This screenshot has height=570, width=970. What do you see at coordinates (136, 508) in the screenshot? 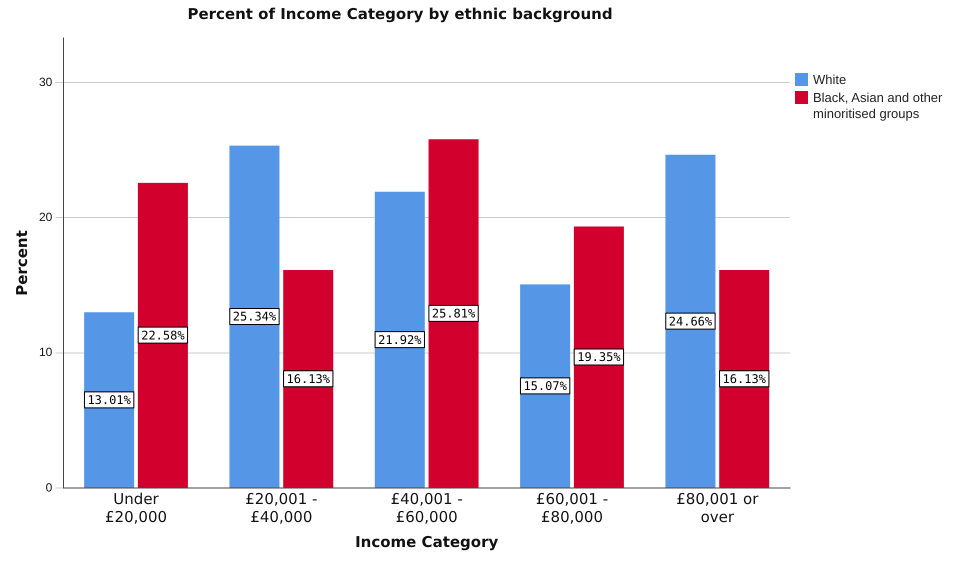
I see `x-tick-label: Under £20,000` at bounding box center [136, 508].